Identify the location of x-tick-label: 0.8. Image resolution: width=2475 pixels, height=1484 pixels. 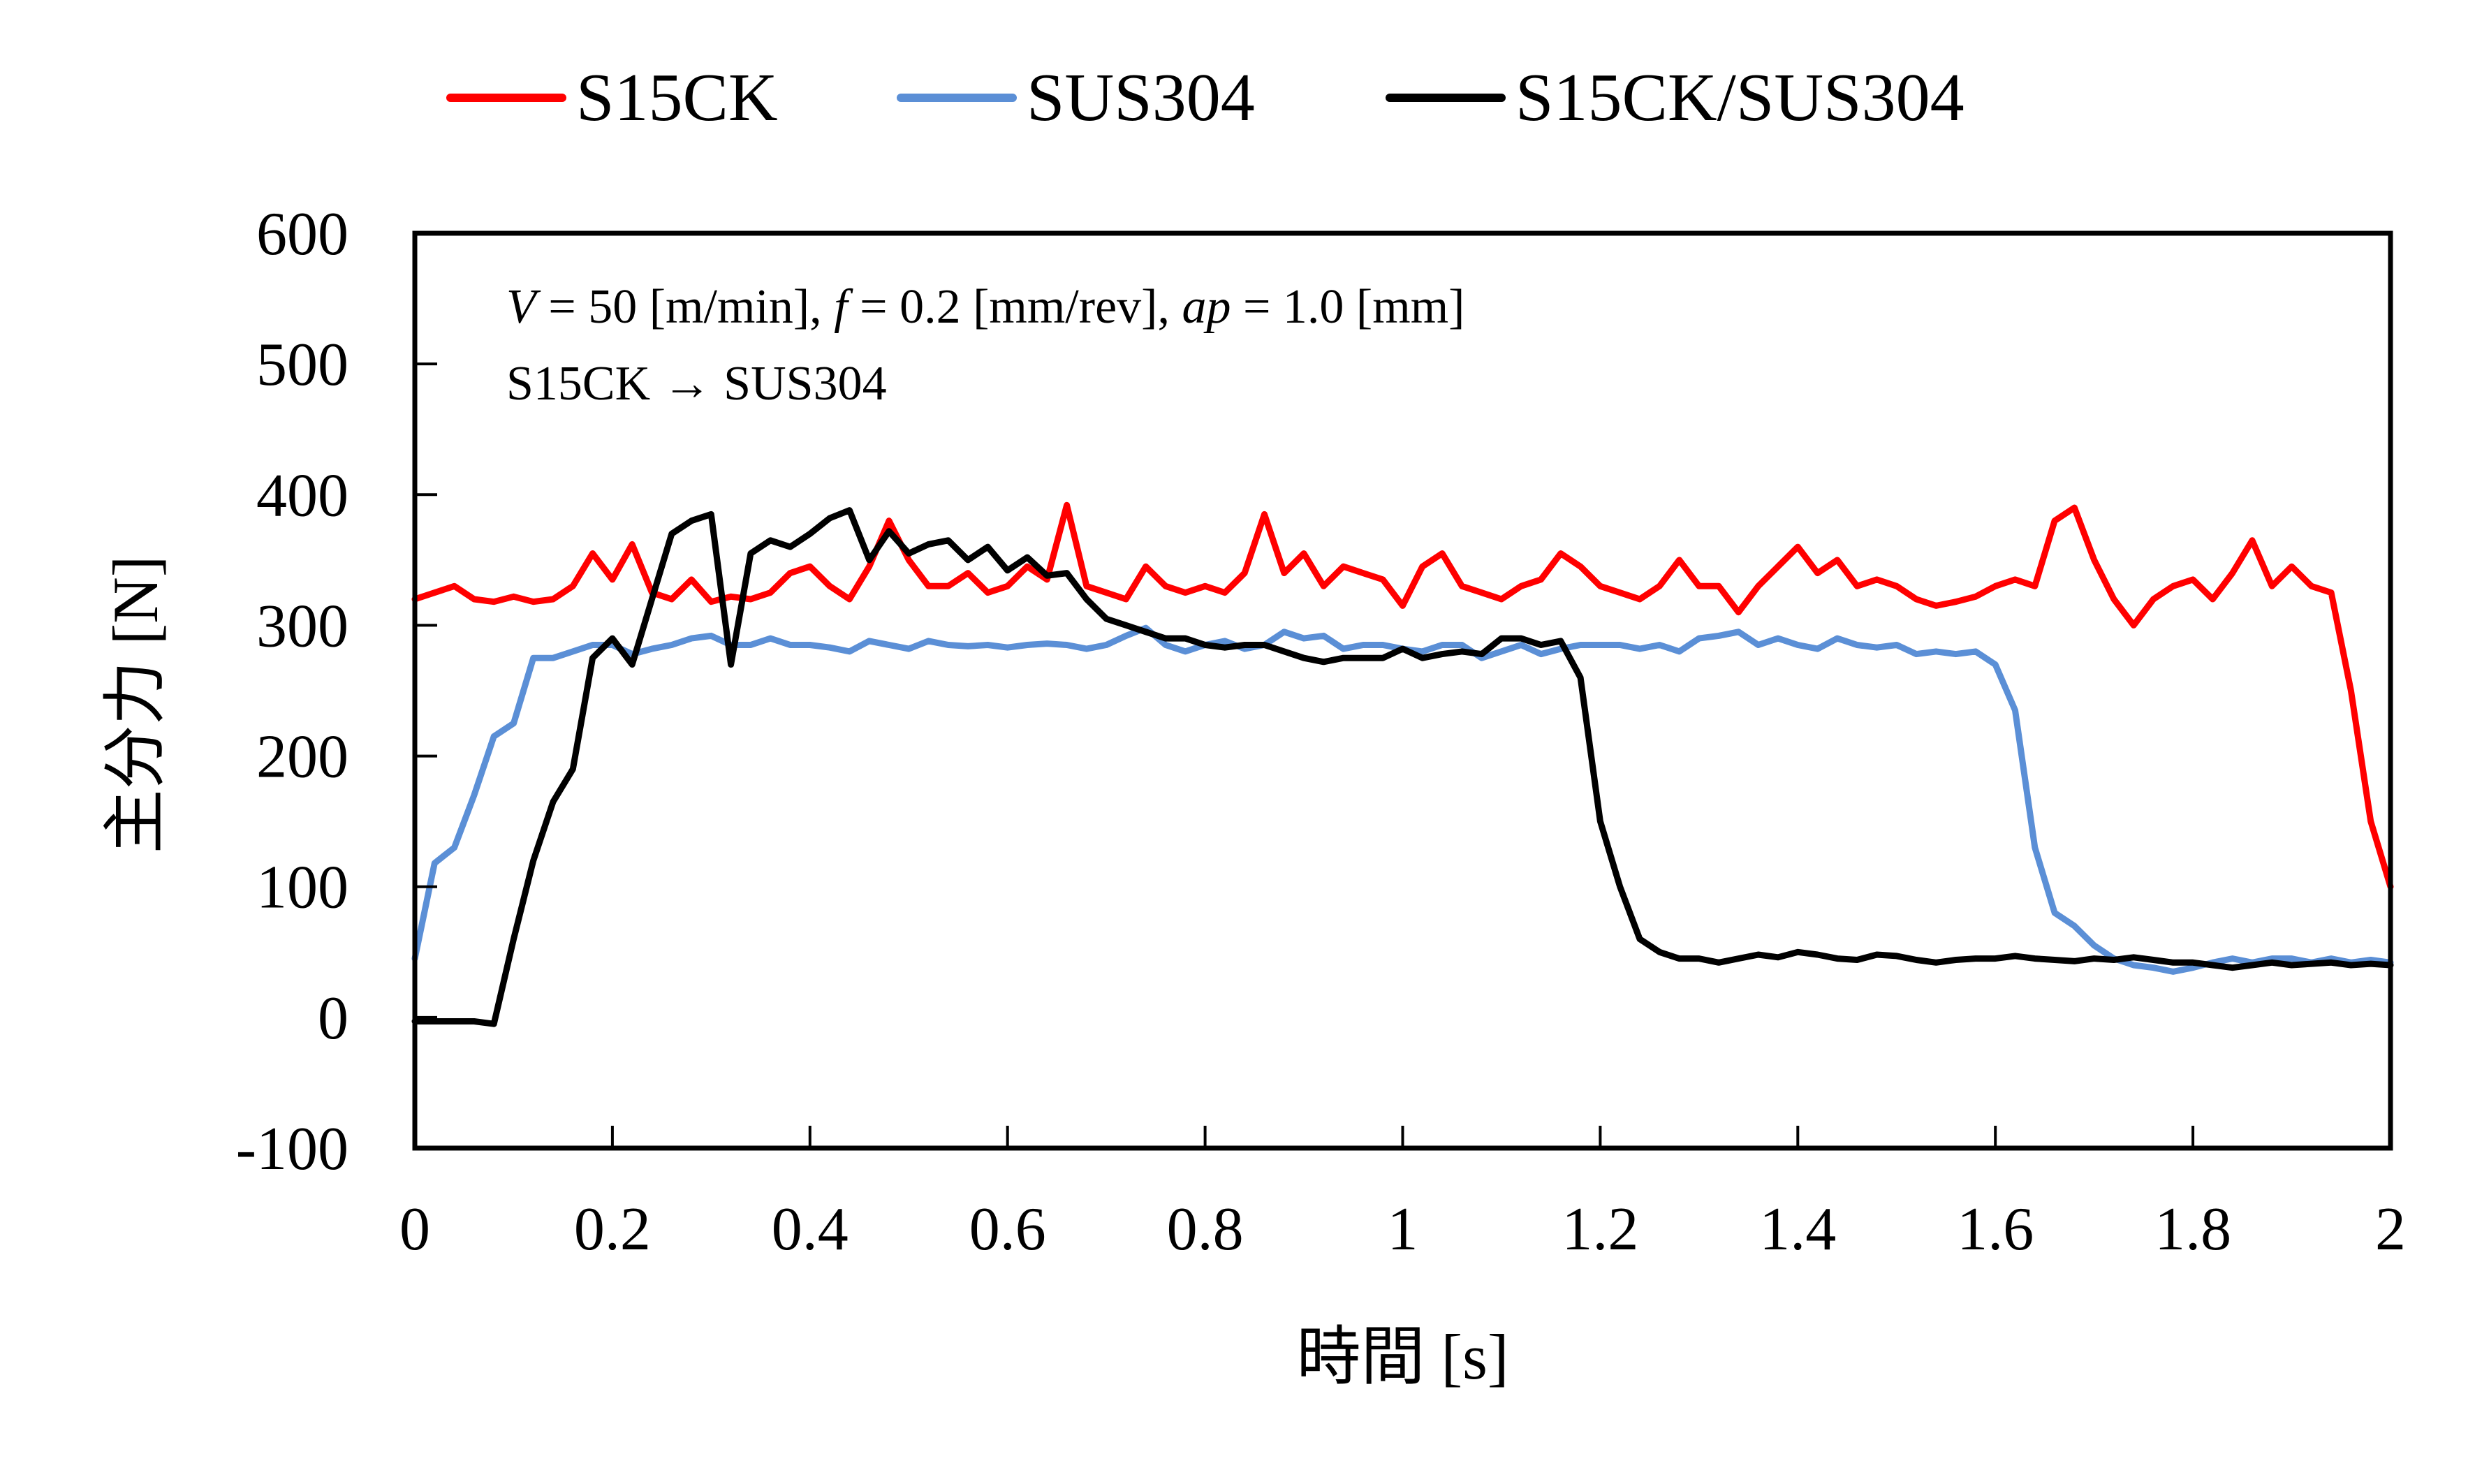
(1205, 1229).